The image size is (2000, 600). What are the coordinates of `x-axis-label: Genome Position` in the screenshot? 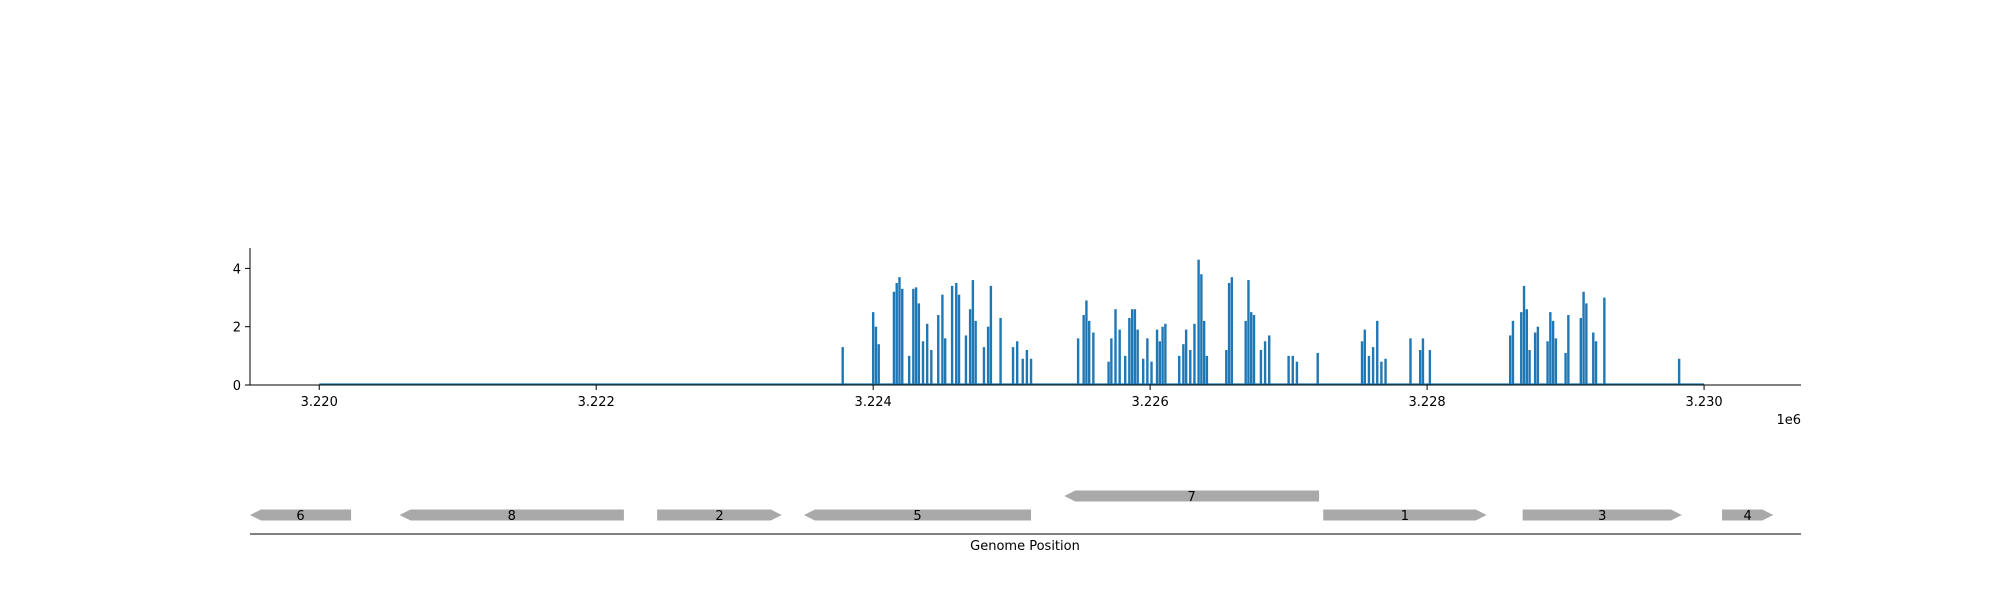 It's located at (1025, 546).